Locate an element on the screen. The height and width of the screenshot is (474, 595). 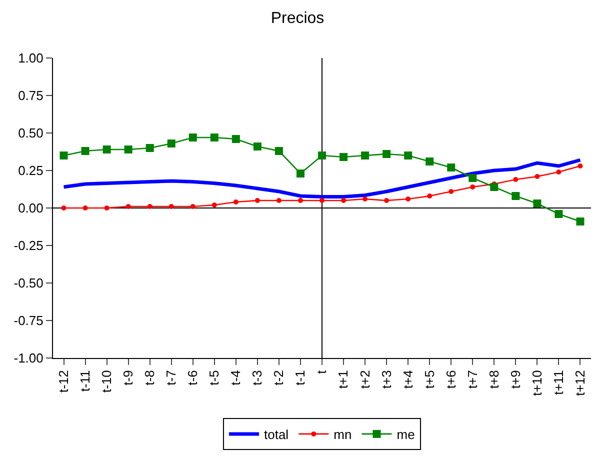
x-tick-label: t+5 is located at coordinates (429, 379).